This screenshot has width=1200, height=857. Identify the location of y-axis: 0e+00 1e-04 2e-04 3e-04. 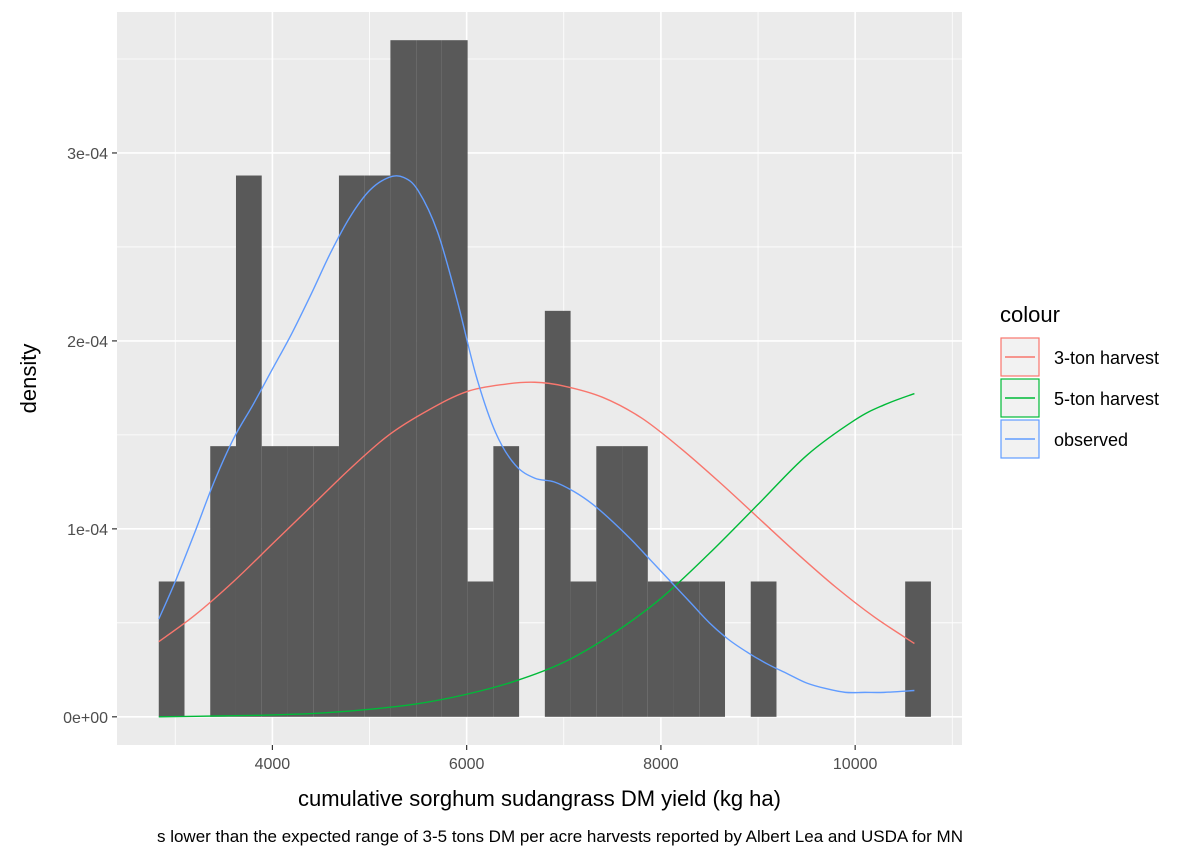
(90, 436).